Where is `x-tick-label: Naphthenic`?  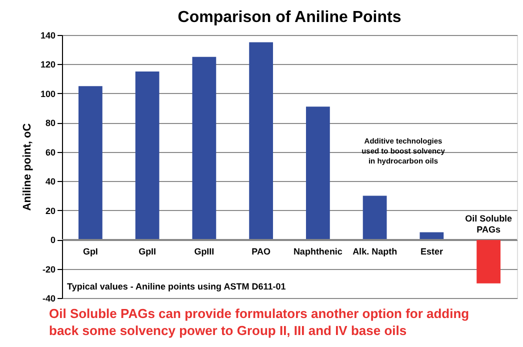 x-tick-label: Naphthenic is located at coordinates (317, 251).